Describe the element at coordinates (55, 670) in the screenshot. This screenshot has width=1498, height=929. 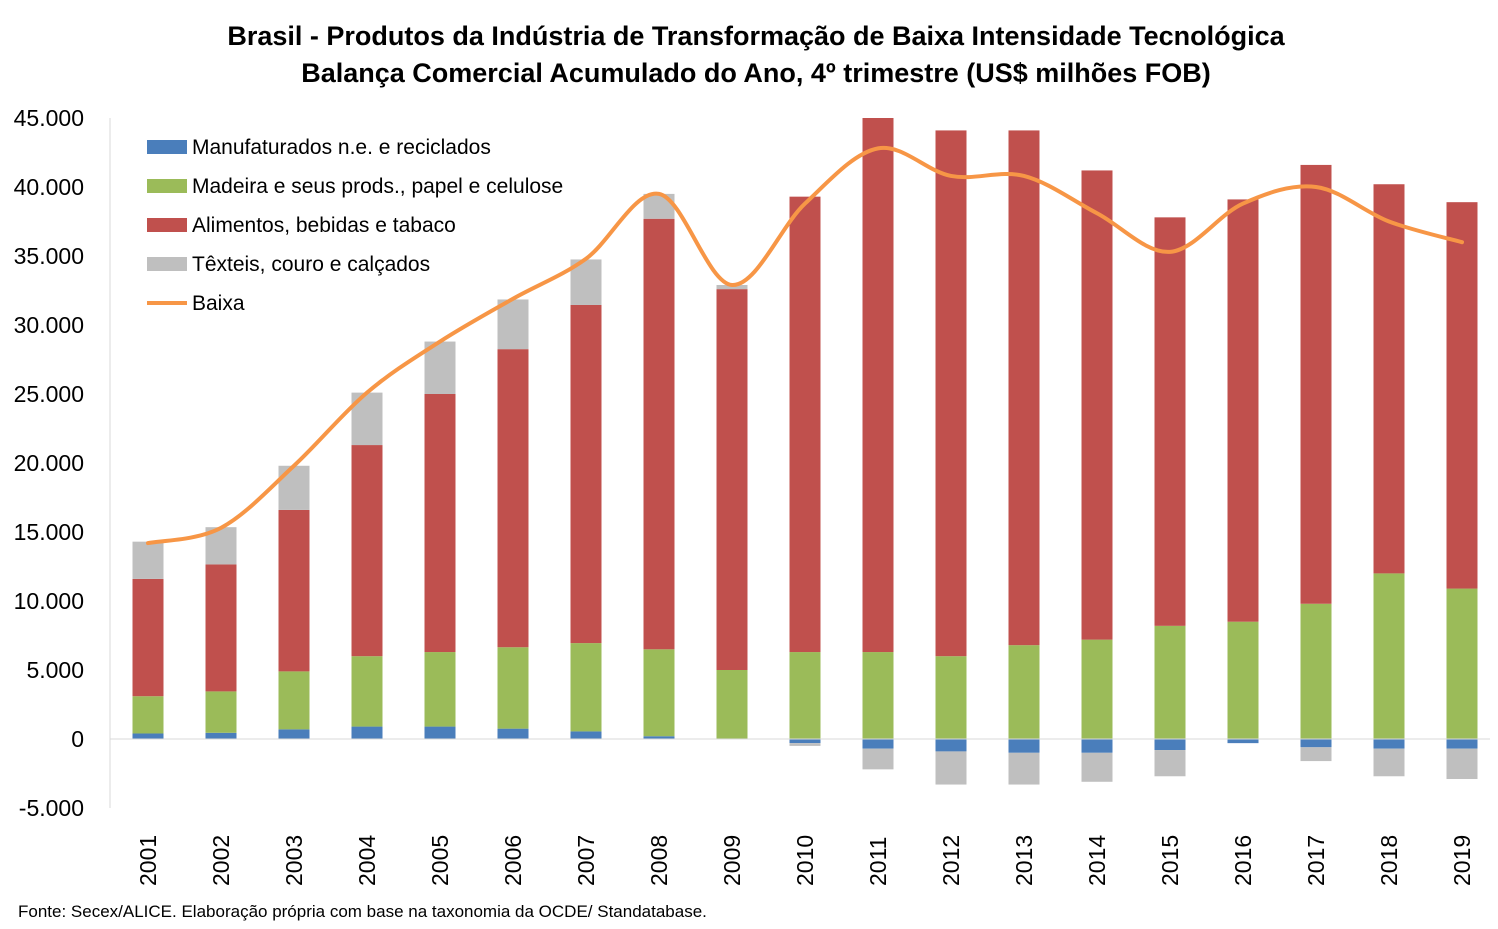
I see `y-tick-label: 5.000` at that location.